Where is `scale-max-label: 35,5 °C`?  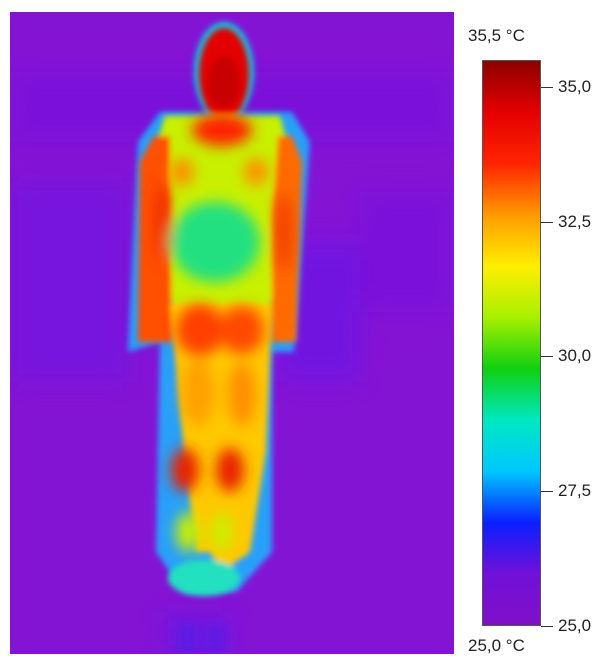
scale-max-label: 35,5 °C is located at coordinates (496, 35).